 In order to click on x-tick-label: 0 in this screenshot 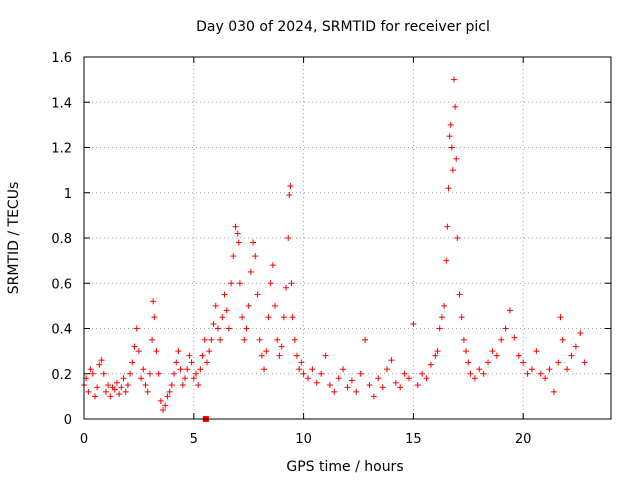, I will do `click(84, 439)`.